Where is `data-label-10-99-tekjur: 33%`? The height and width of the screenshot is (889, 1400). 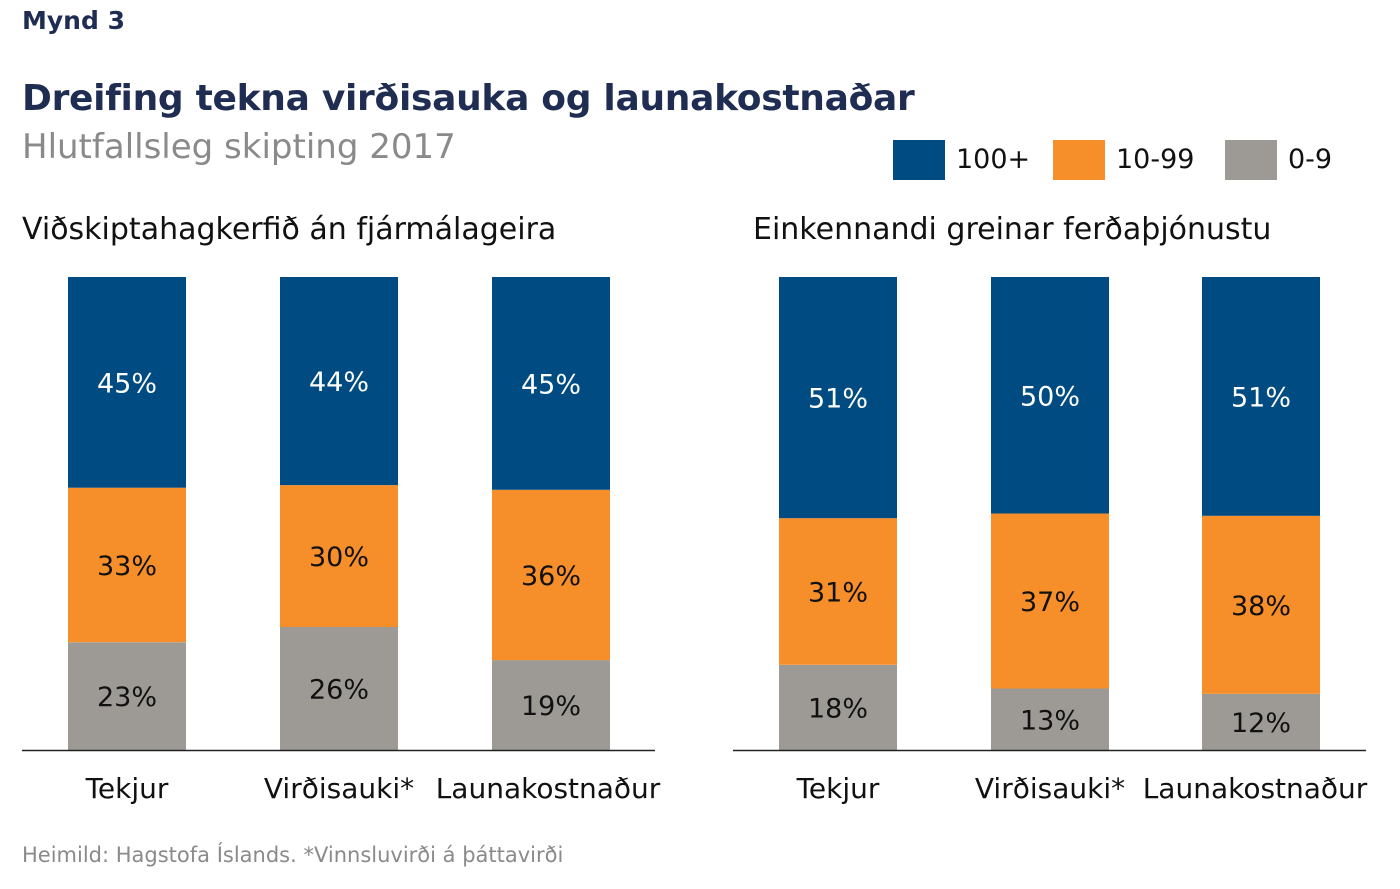
data-label-10-99-tekjur: 33% is located at coordinates (127, 566).